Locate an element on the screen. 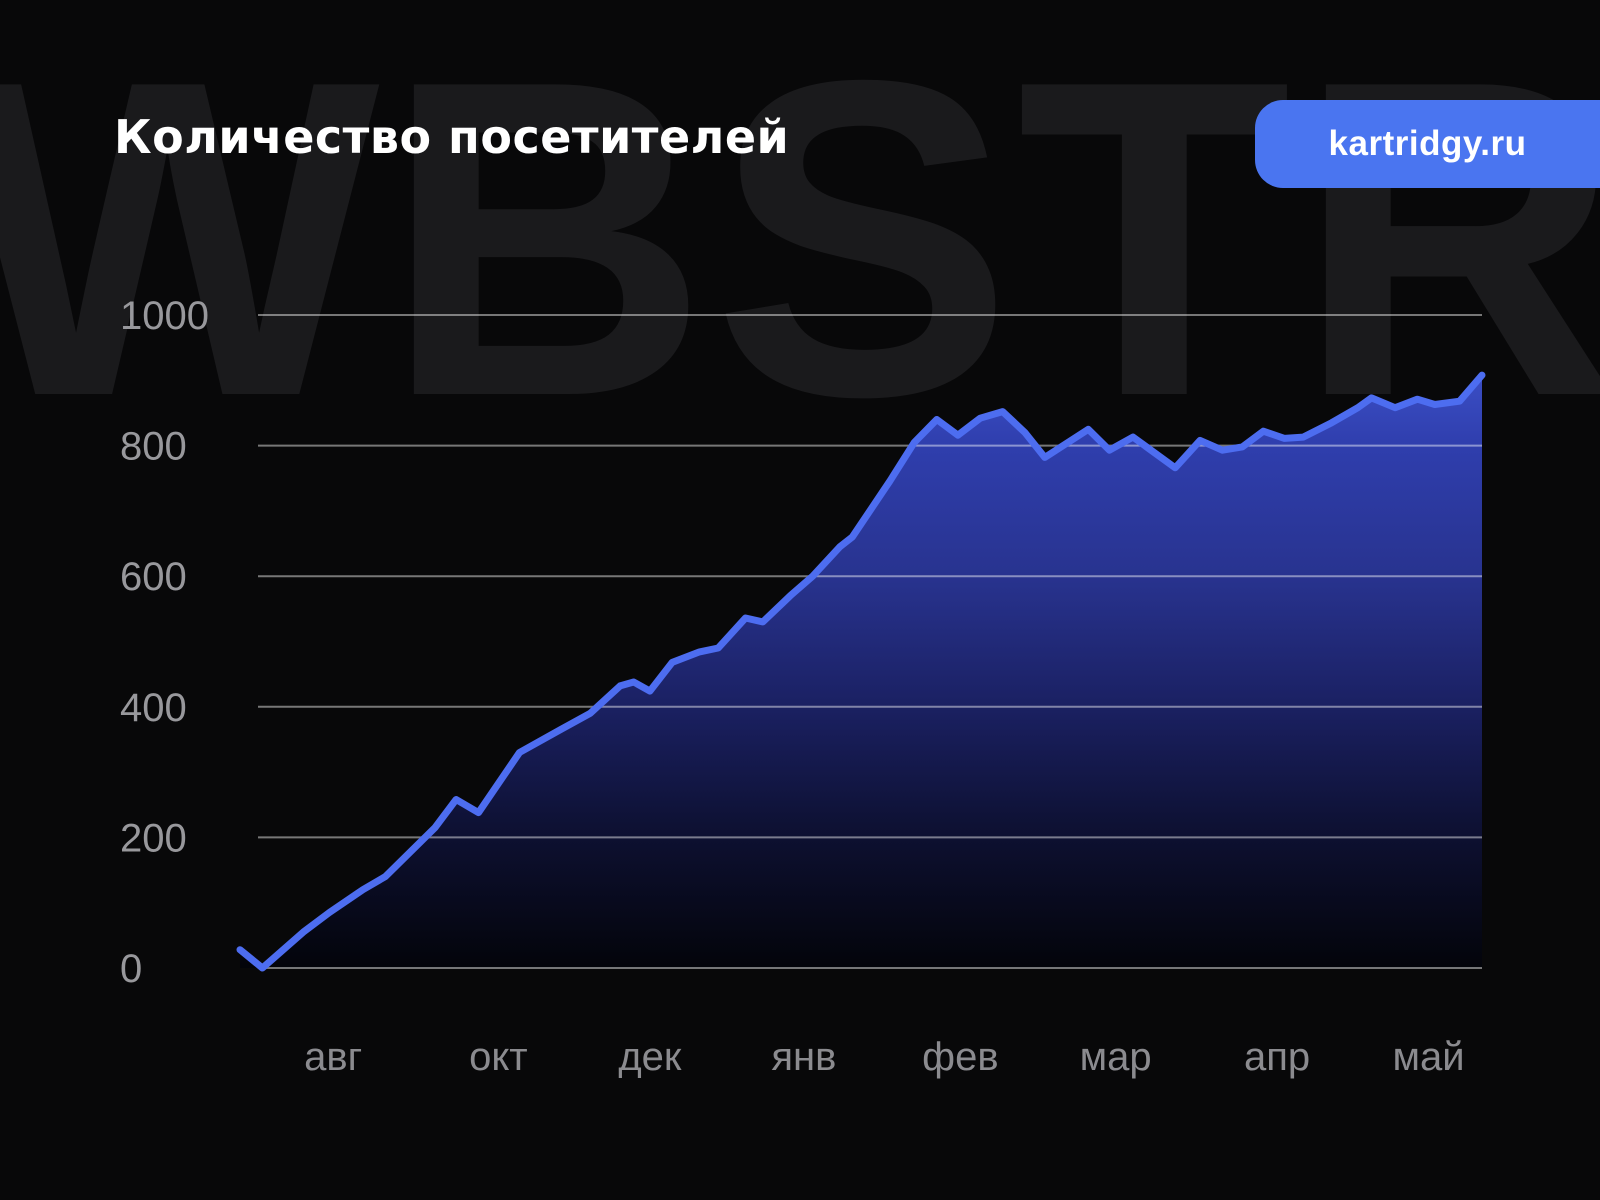 The image size is (1600, 1200). y-tick-label: 200 is located at coordinates (153, 838).